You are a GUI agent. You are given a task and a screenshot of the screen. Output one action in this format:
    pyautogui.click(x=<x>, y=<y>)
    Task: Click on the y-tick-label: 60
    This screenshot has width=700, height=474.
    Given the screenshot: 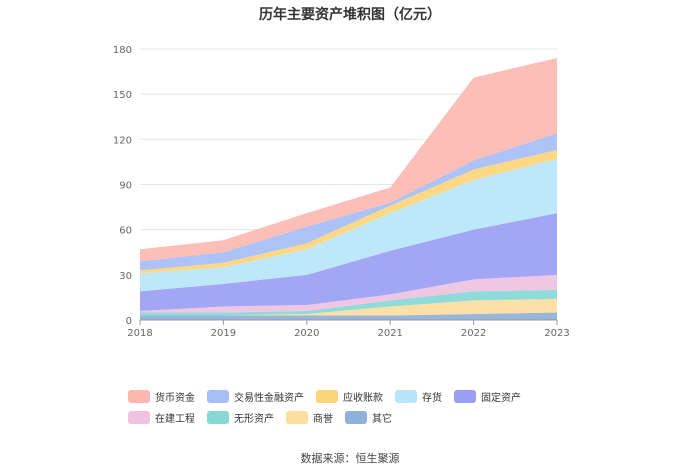 What is the action you would take?
    pyautogui.click(x=125, y=231)
    